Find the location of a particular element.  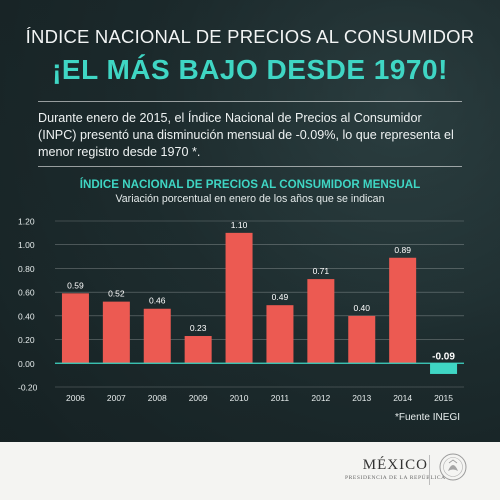

x-tick-label: 2010 is located at coordinates (239, 398).